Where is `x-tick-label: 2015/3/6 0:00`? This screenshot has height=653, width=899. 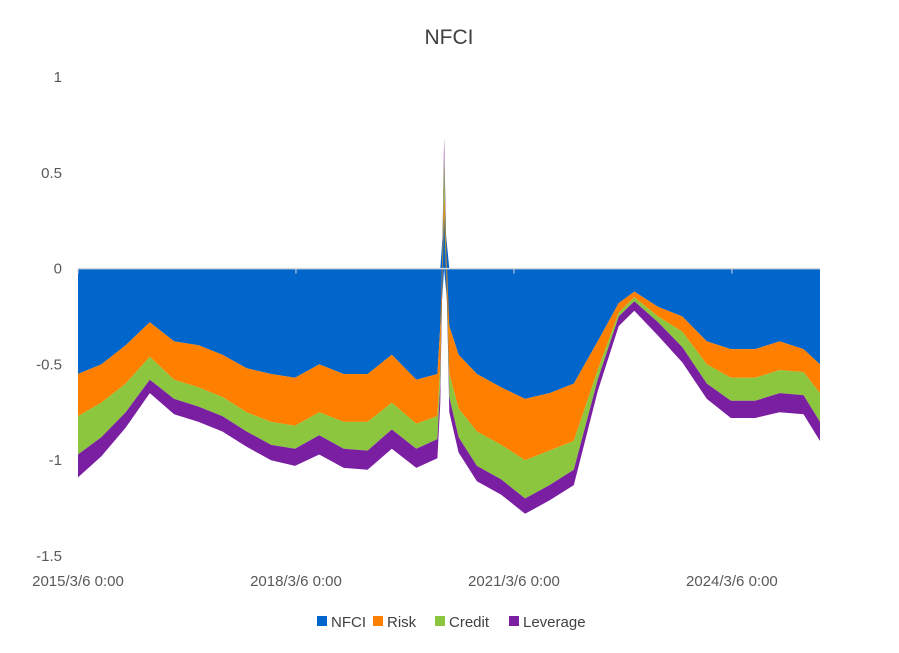 x-tick-label: 2015/3/6 0:00 is located at coordinates (78, 581).